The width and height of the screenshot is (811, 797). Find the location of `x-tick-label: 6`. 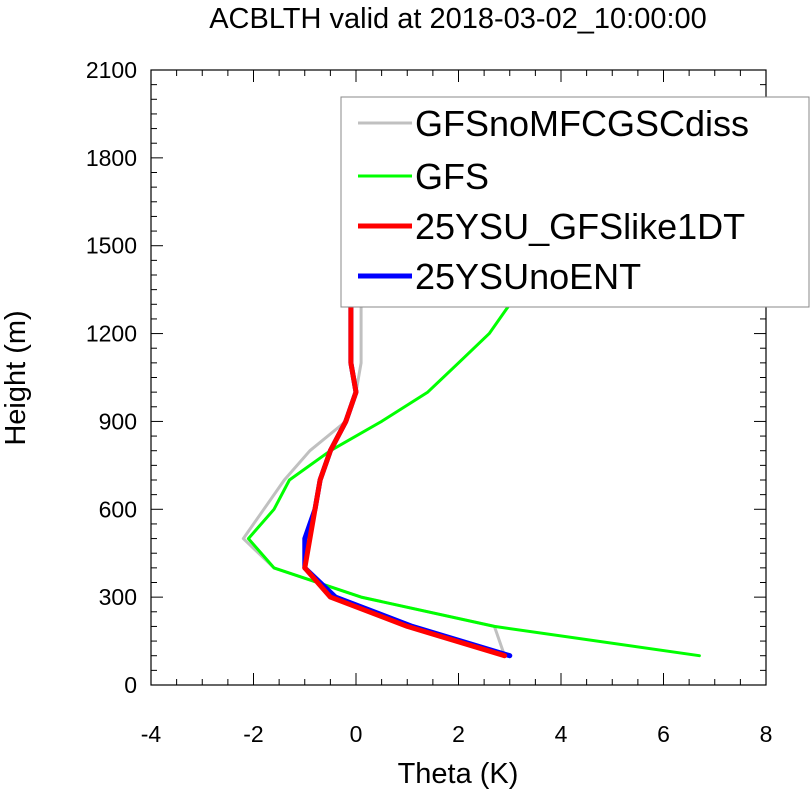

x-tick-label: 6 is located at coordinates (663, 734).